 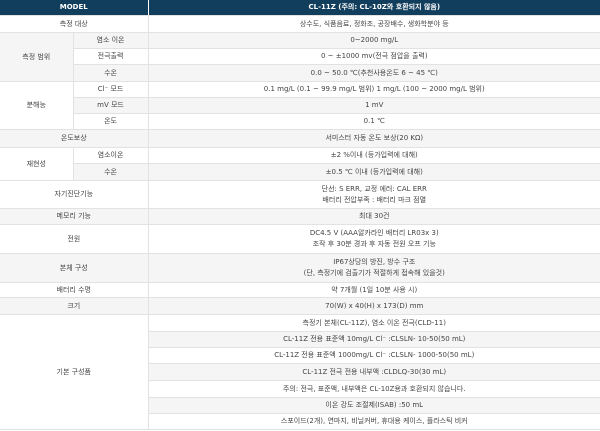 I want to click on value: 주의: 전극, 표준액, 내부액은 CL-10Z용과 호환되지 않습니다., so click(x=374, y=389).